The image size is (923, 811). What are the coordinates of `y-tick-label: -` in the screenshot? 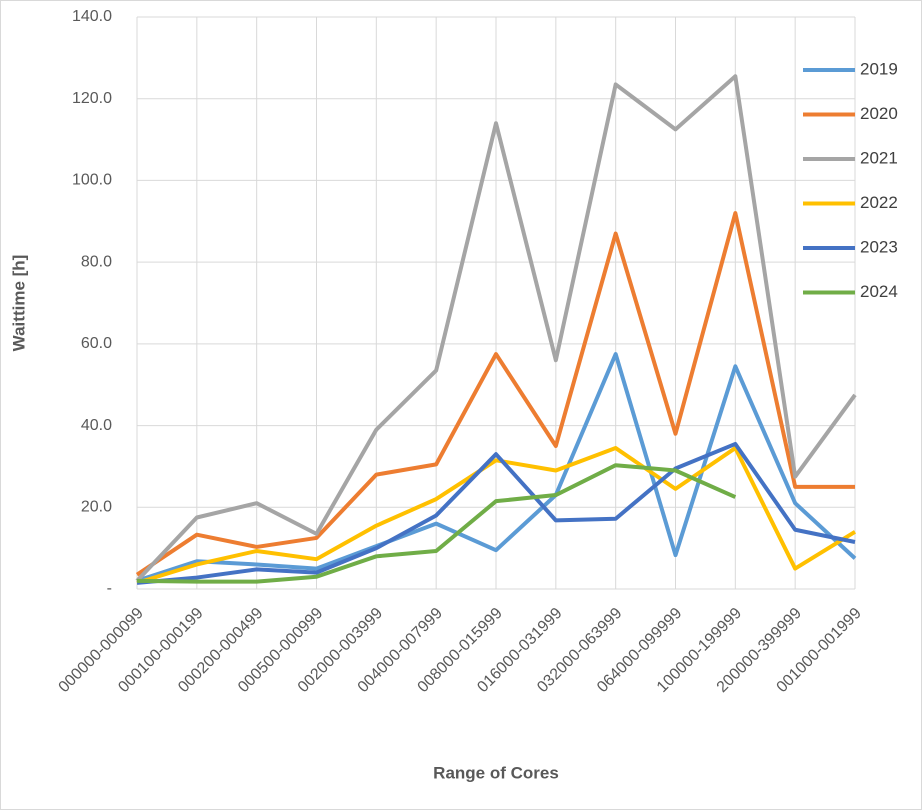 It's located at (109, 588).